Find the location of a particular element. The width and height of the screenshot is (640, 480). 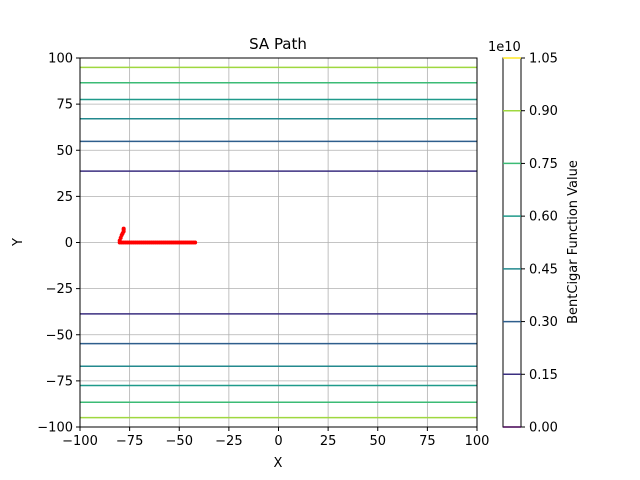

x-tick-label-0: −100 is located at coordinates (80, 441).